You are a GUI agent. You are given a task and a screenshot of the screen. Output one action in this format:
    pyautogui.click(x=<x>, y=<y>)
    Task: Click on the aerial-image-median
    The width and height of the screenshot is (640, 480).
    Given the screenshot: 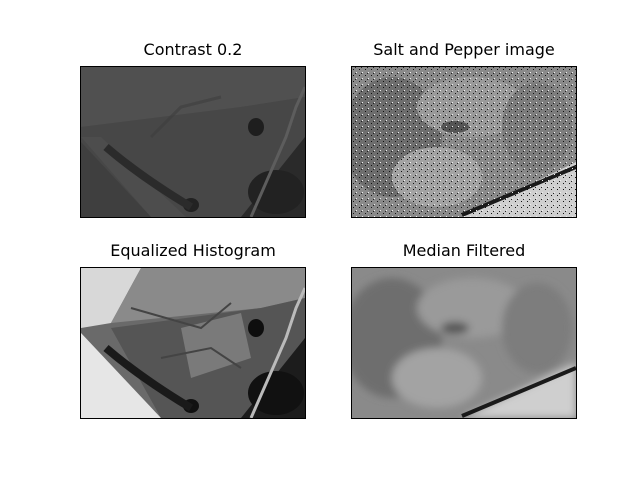 What is the action you would take?
    pyautogui.click(x=464, y=343)
    